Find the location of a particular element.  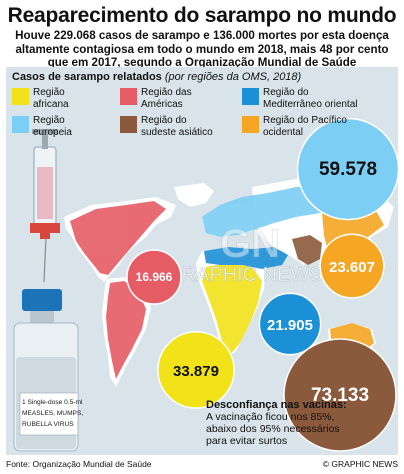

syringe-tip is located at coordinates (45, 236).